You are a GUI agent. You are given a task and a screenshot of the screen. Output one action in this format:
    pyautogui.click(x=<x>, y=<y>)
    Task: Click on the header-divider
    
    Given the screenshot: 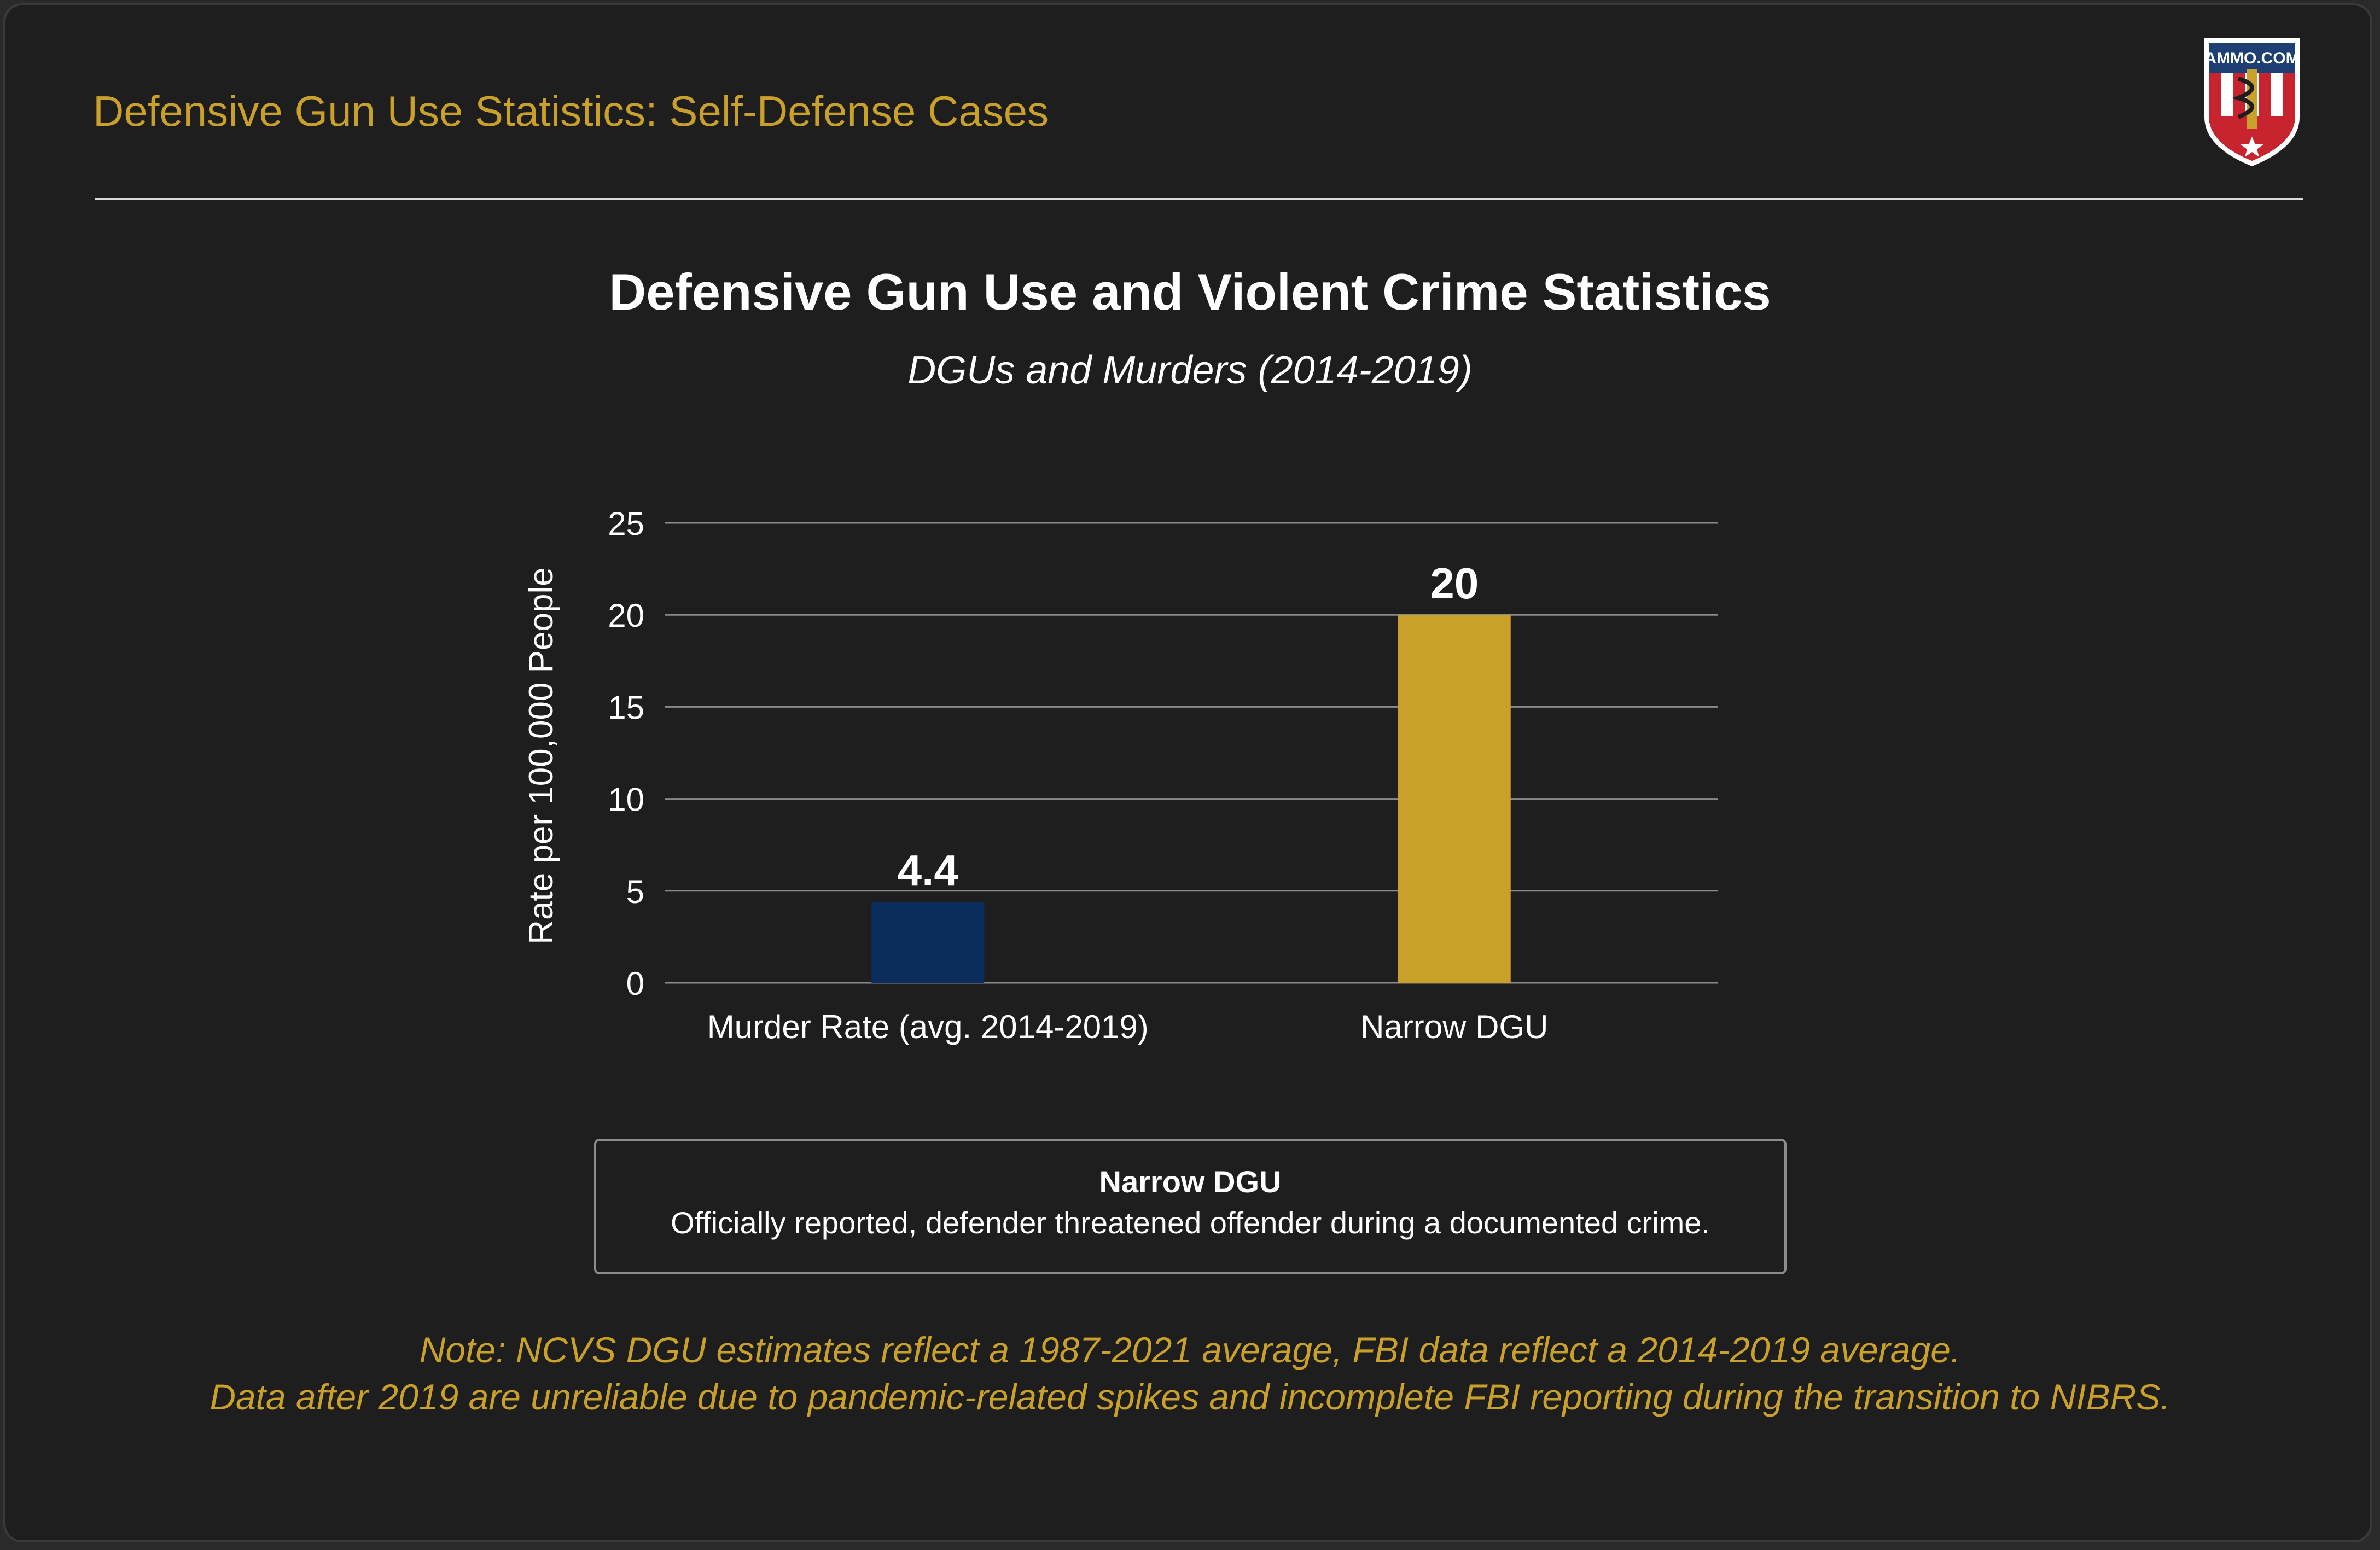 What is the action you would take?
    pyautogui.click(x=1199, y=199)
    